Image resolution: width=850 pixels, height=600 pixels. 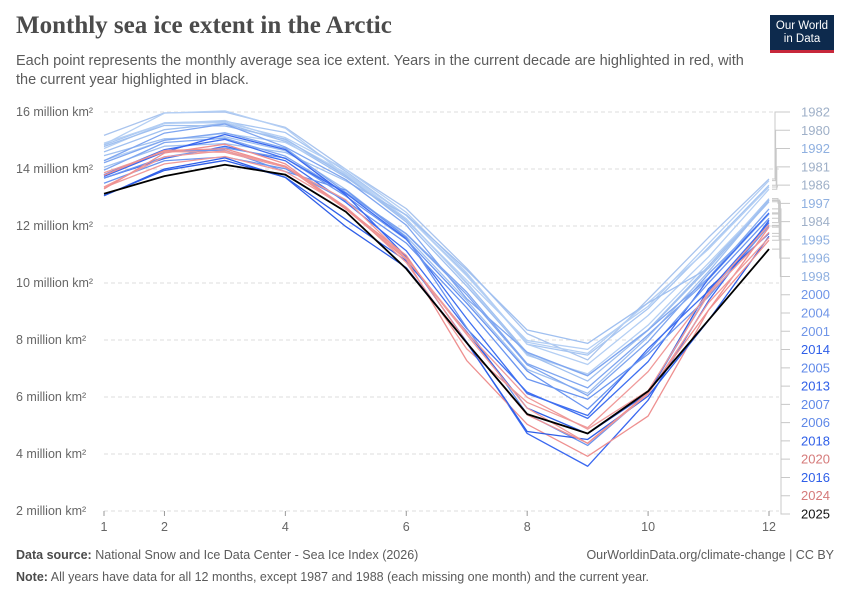 I want to click on x-tick-label: 10, so click(x=648, y=527).